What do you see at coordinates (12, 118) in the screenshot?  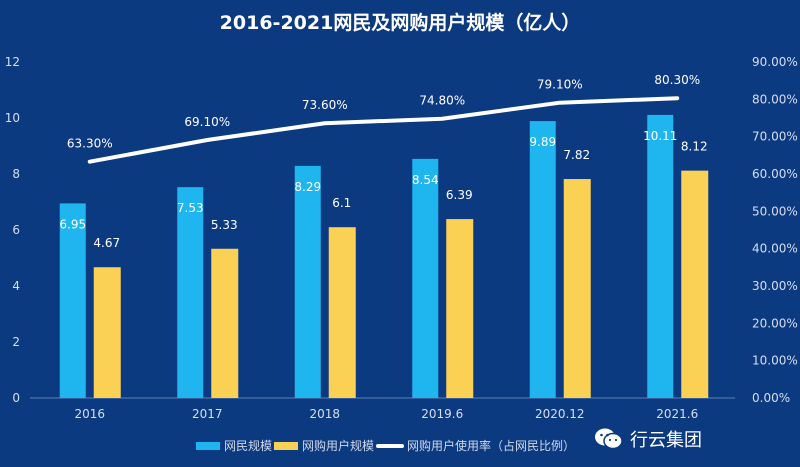 I see `y-tick-label: 10` at bounding box center [12, 118].